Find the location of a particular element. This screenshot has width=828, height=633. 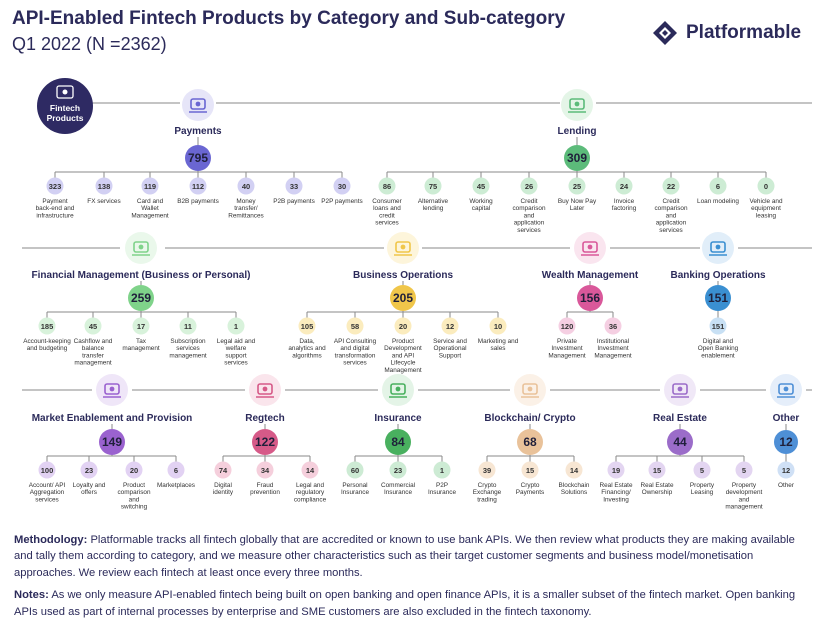

category-total: 122 is located at coordinates (265, 442).